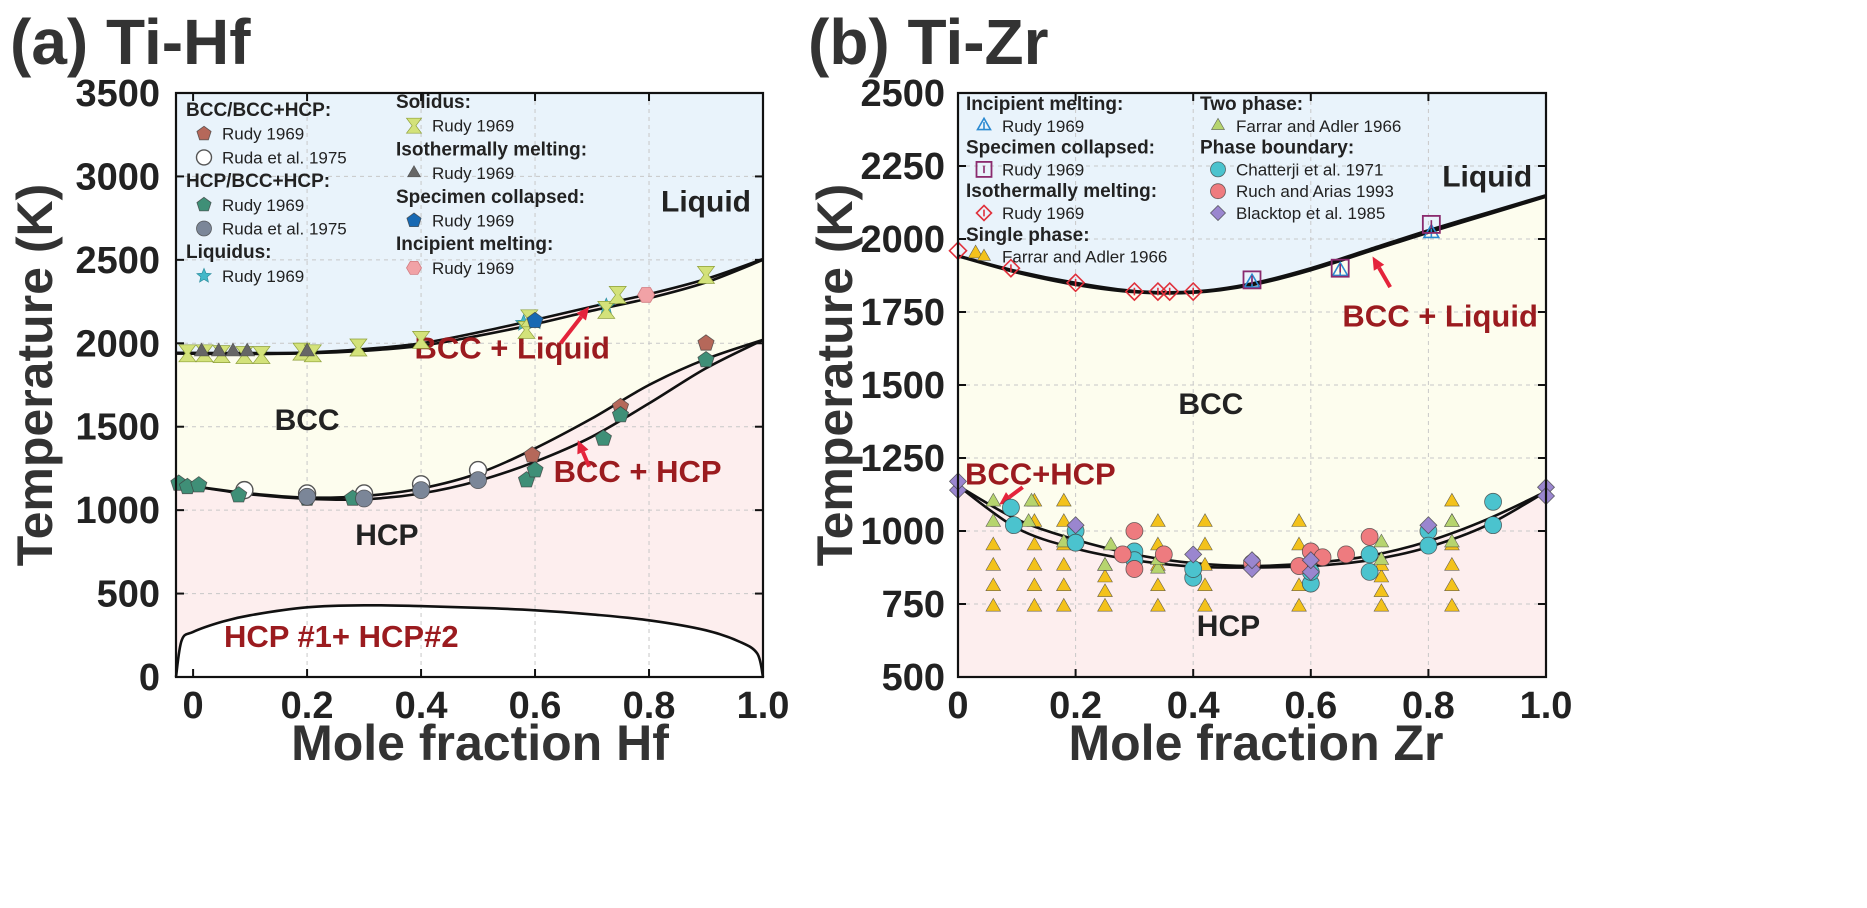  Describe the element at coordinates (584, 454) in the screenshot. I see `panel-a-arrow` at that location.